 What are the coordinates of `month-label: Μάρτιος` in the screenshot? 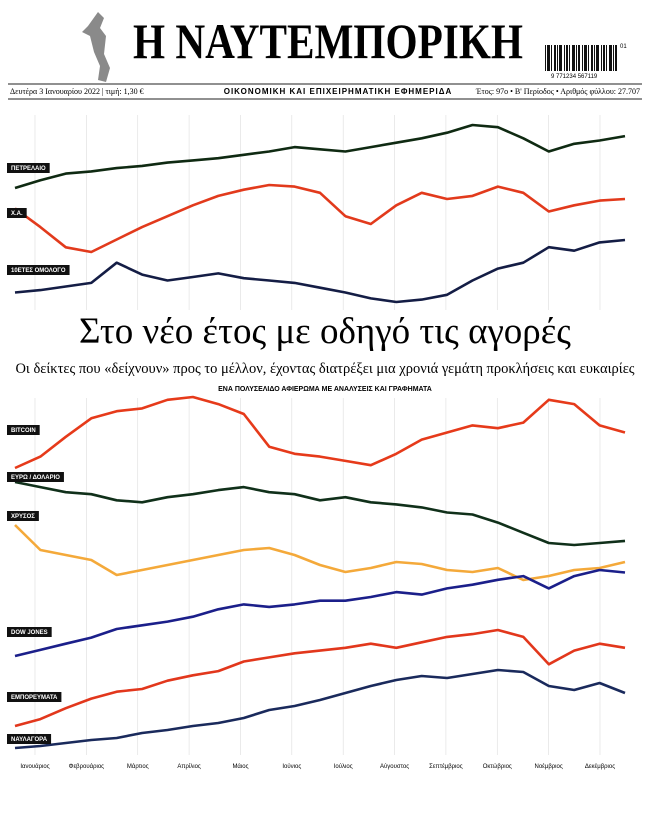 It's located at (138, 766).